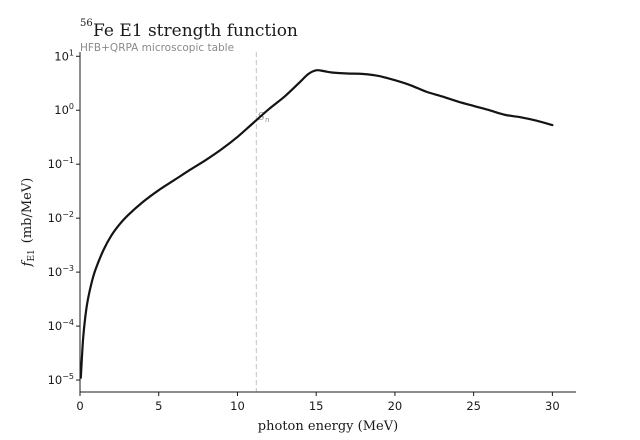 The image size is (640, 440). I want to click on sn-annotation: Sn, so click(262, 222).